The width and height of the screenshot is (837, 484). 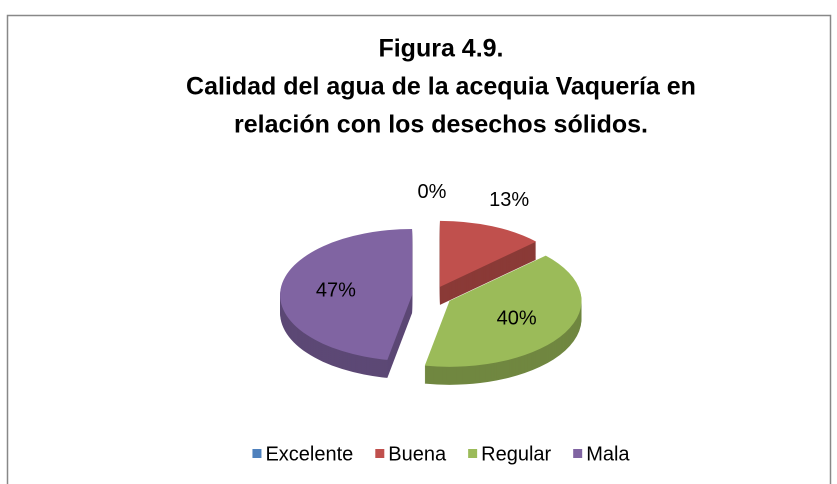 What do you see at coordinates (440, 49) in the screenshot?
I see `chart-title: Figura 4.9.` at bounding box center [440, 49].